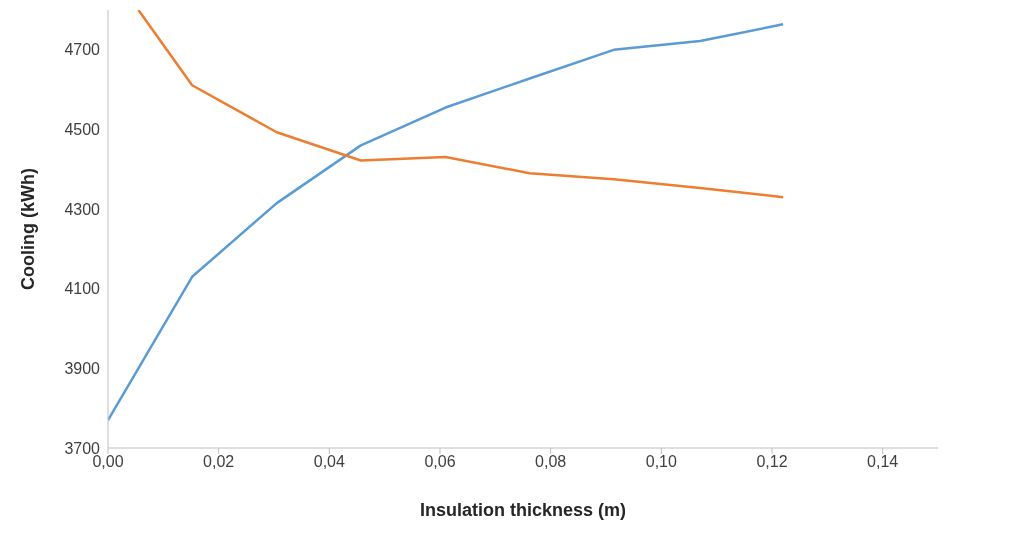  What do you see at coordinates (219, 462) in the screenshot?
I see `x-tick-label: 0,02` at bounding box center [219, 462].